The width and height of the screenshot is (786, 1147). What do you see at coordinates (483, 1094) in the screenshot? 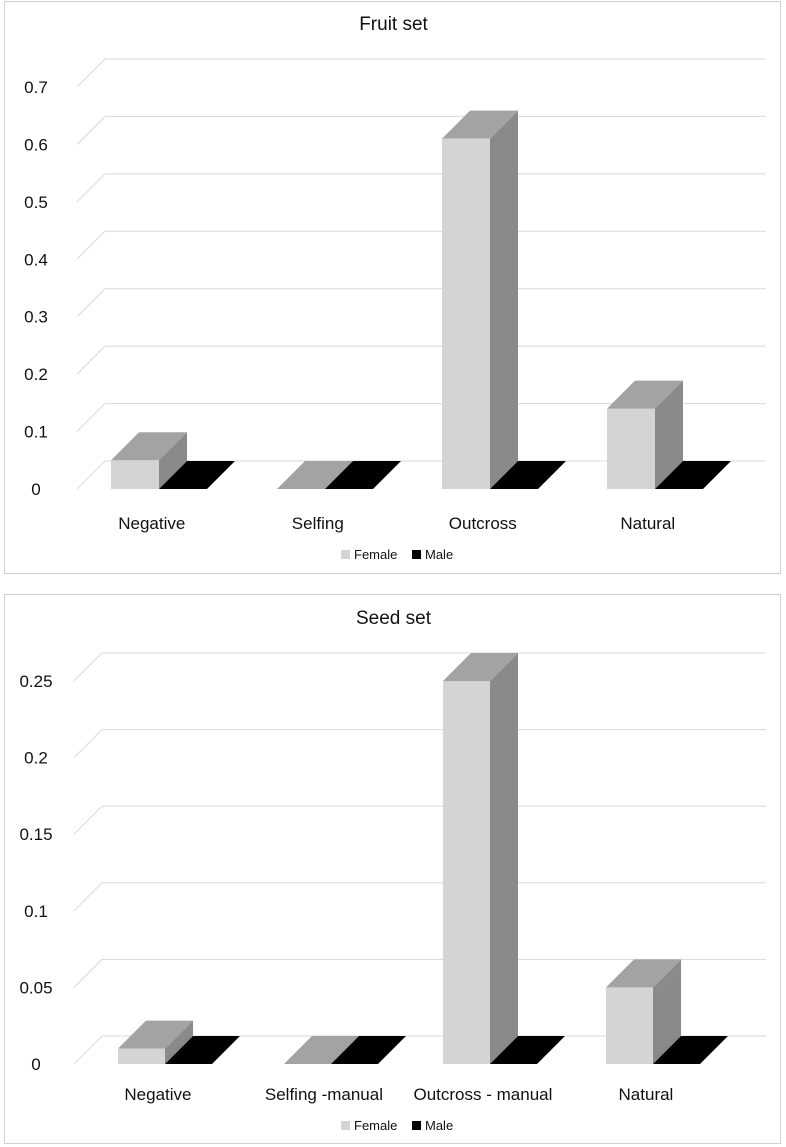
I see `x-category-label-outcross-manual: Outcross - manual` at bounding box center [483, 1094].